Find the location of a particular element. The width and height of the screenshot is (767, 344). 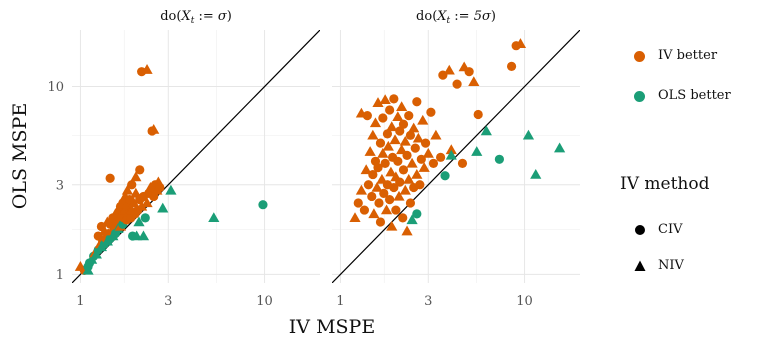

legend-swatch-ols-better is located at coordinates (639, 96).